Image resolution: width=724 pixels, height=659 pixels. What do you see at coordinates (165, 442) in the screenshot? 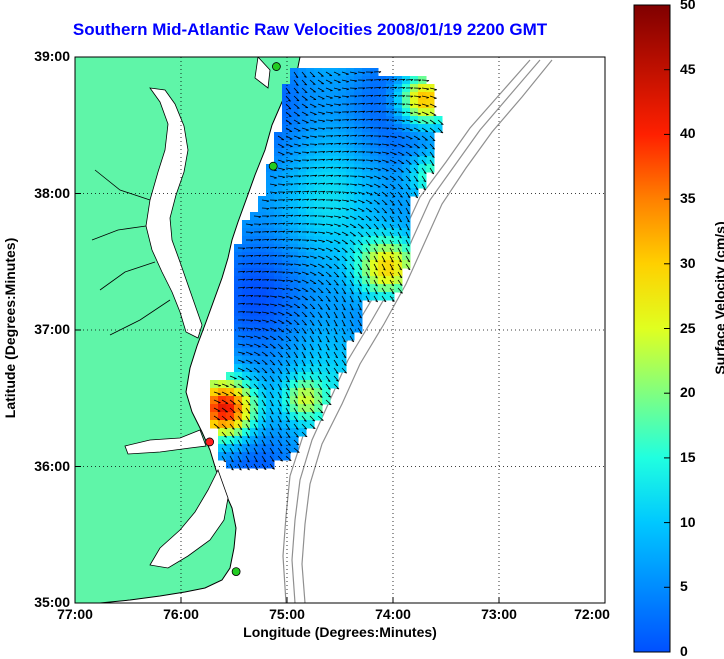
I see `albemarle-sound` at bounding box center [165, 442].